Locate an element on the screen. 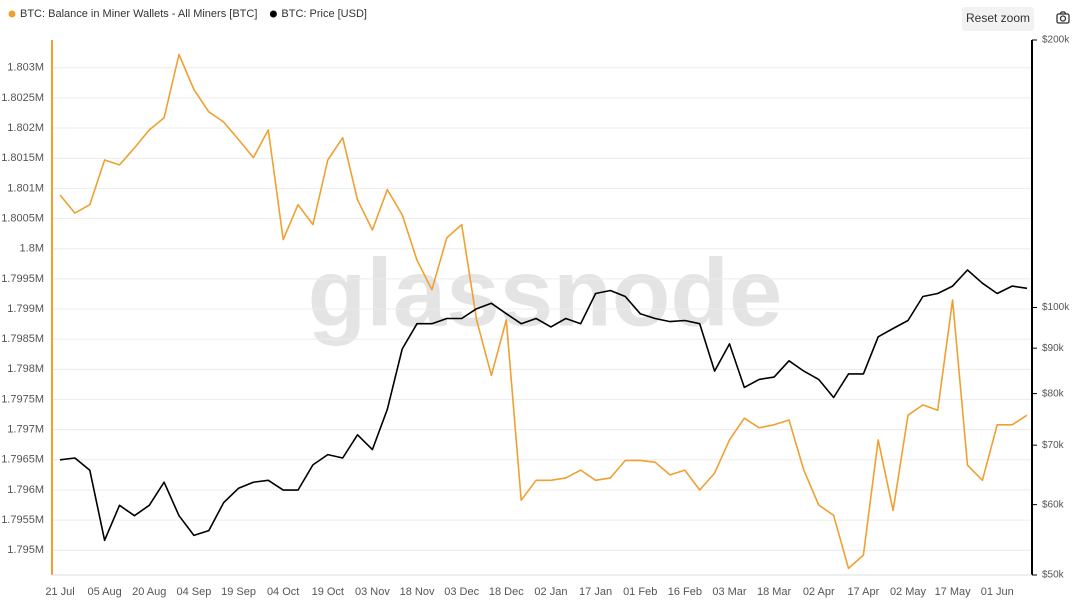  y-tick-label: 1.798M is located at coordinates (25, 369).